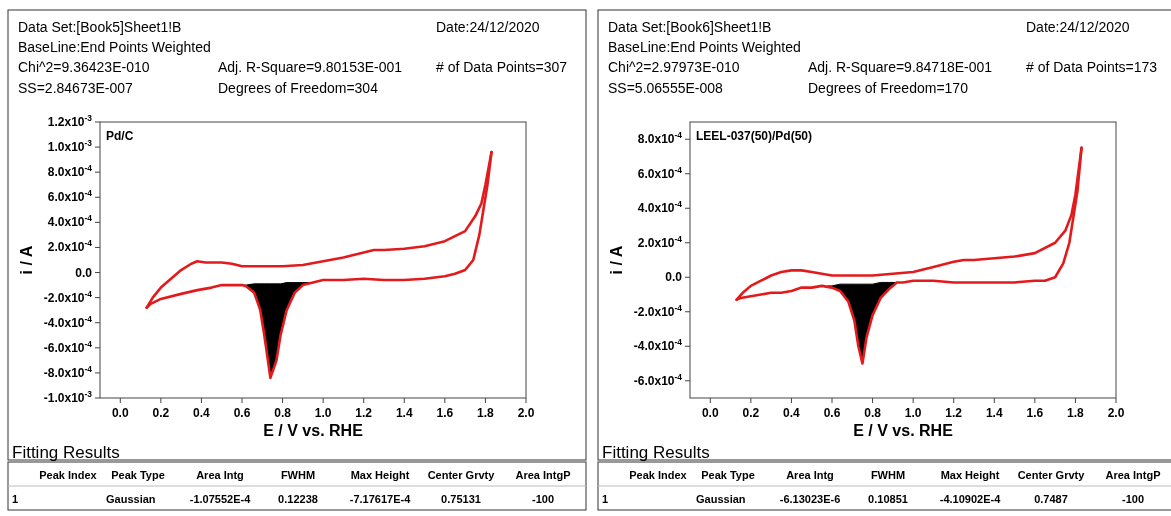 Image resolution: width=1171 pixels, height=516 pixels. What do you see at coordinates (68, 371) in the screenshot?
I see `y-tick-label: -8.0x10$^{-4}$` at bounding box center [68, 371].